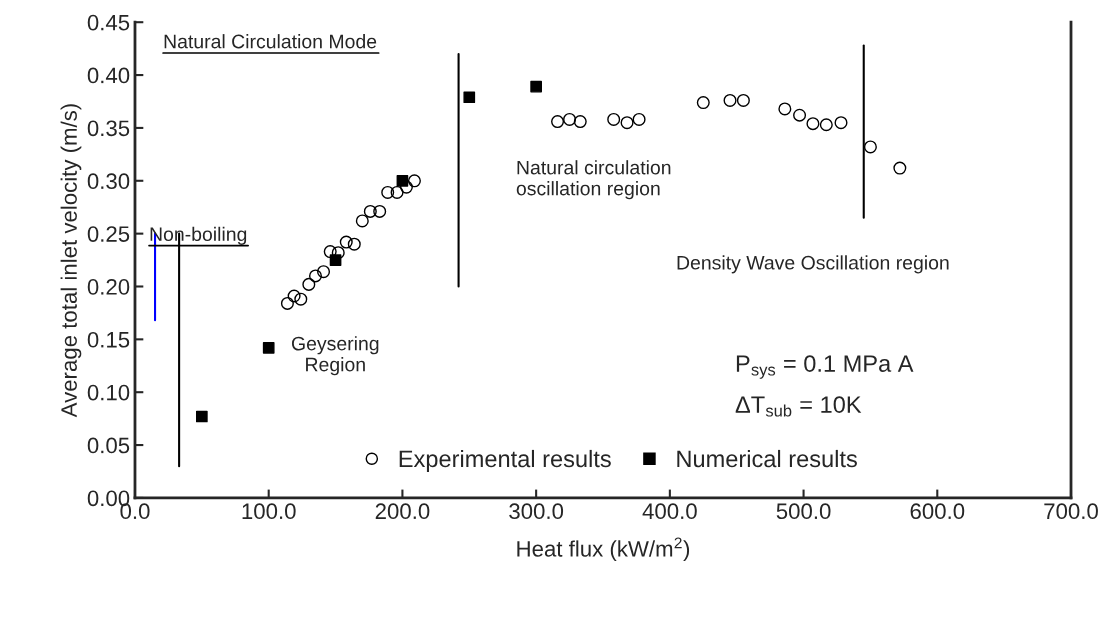 The image size is (1111, 617). Describe the element at coordinates (269, 511) in the screenshot. I see `x-tick-label: 100.0` at that location.